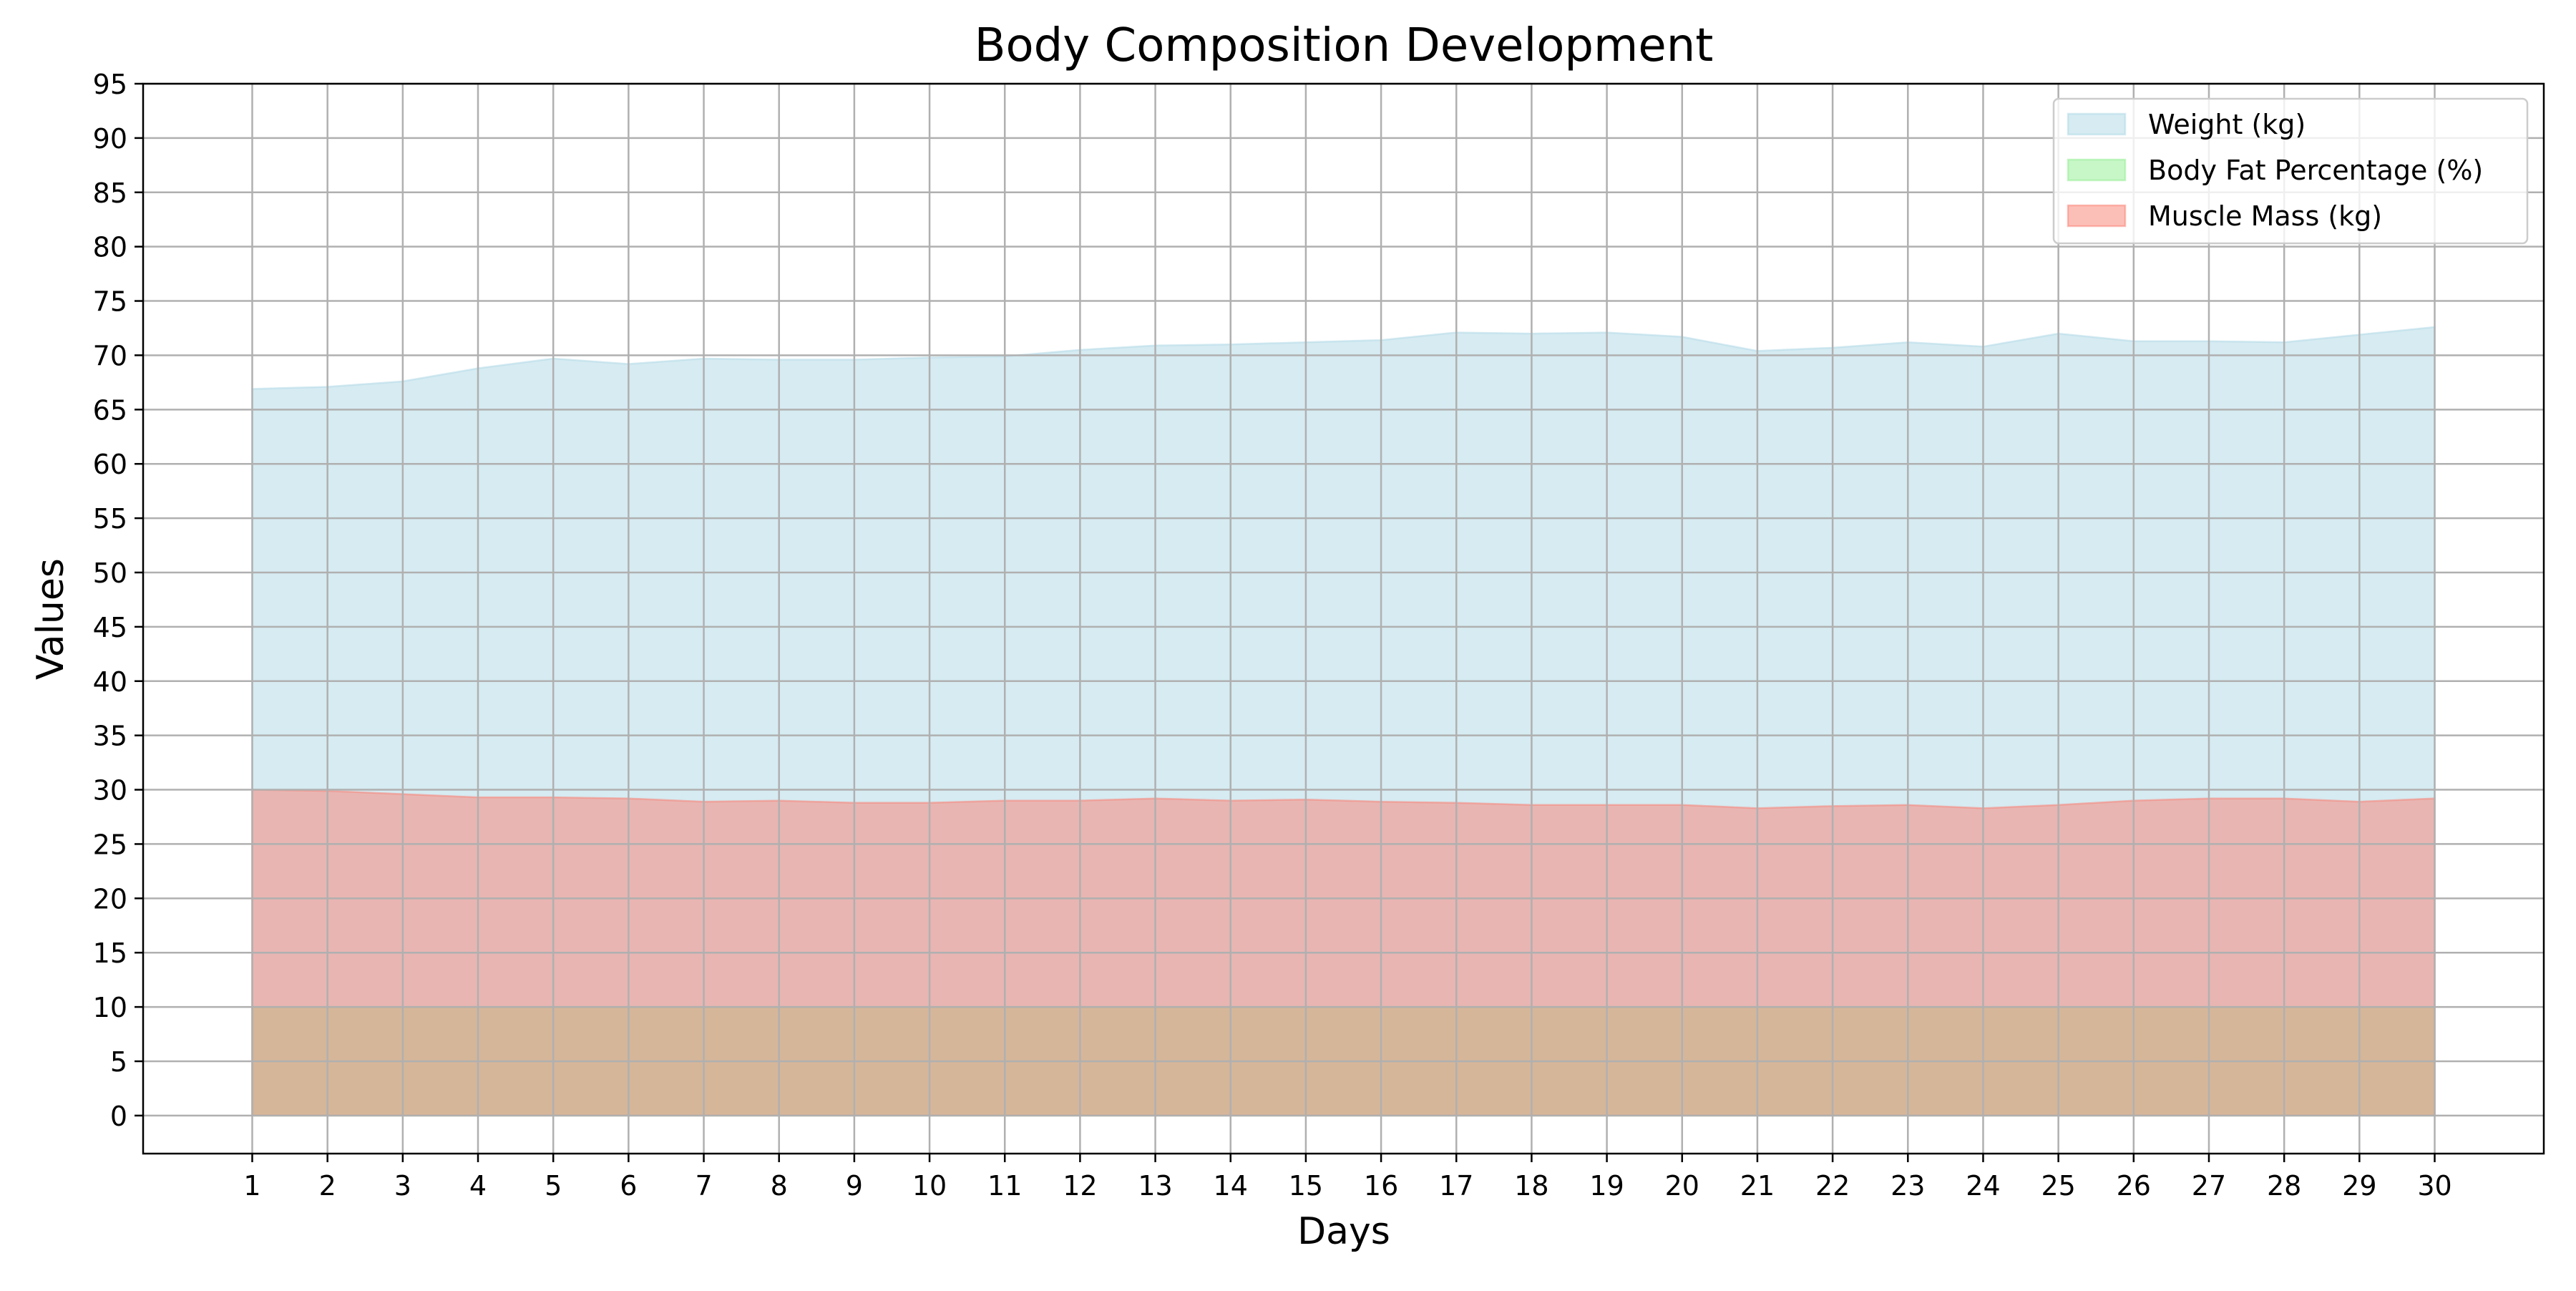 This screenshot has height=1291, width=2576. What do you see at coordinates (478, 1186) in the screenshot?
I see `x-tick-label: 4` at bounding box center [478, 1186].